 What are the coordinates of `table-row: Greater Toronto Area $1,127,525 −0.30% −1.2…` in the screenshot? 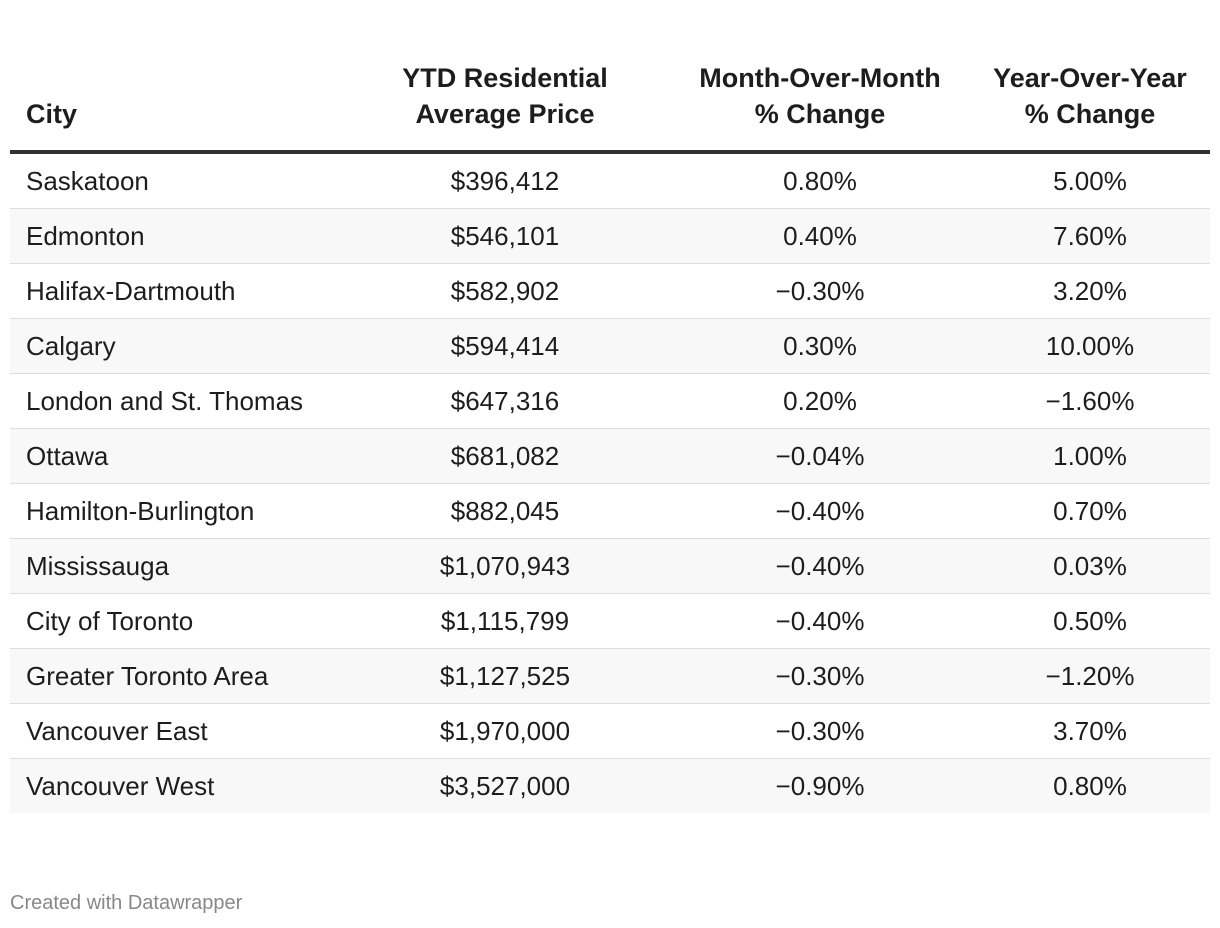 It's located at (610, 676).